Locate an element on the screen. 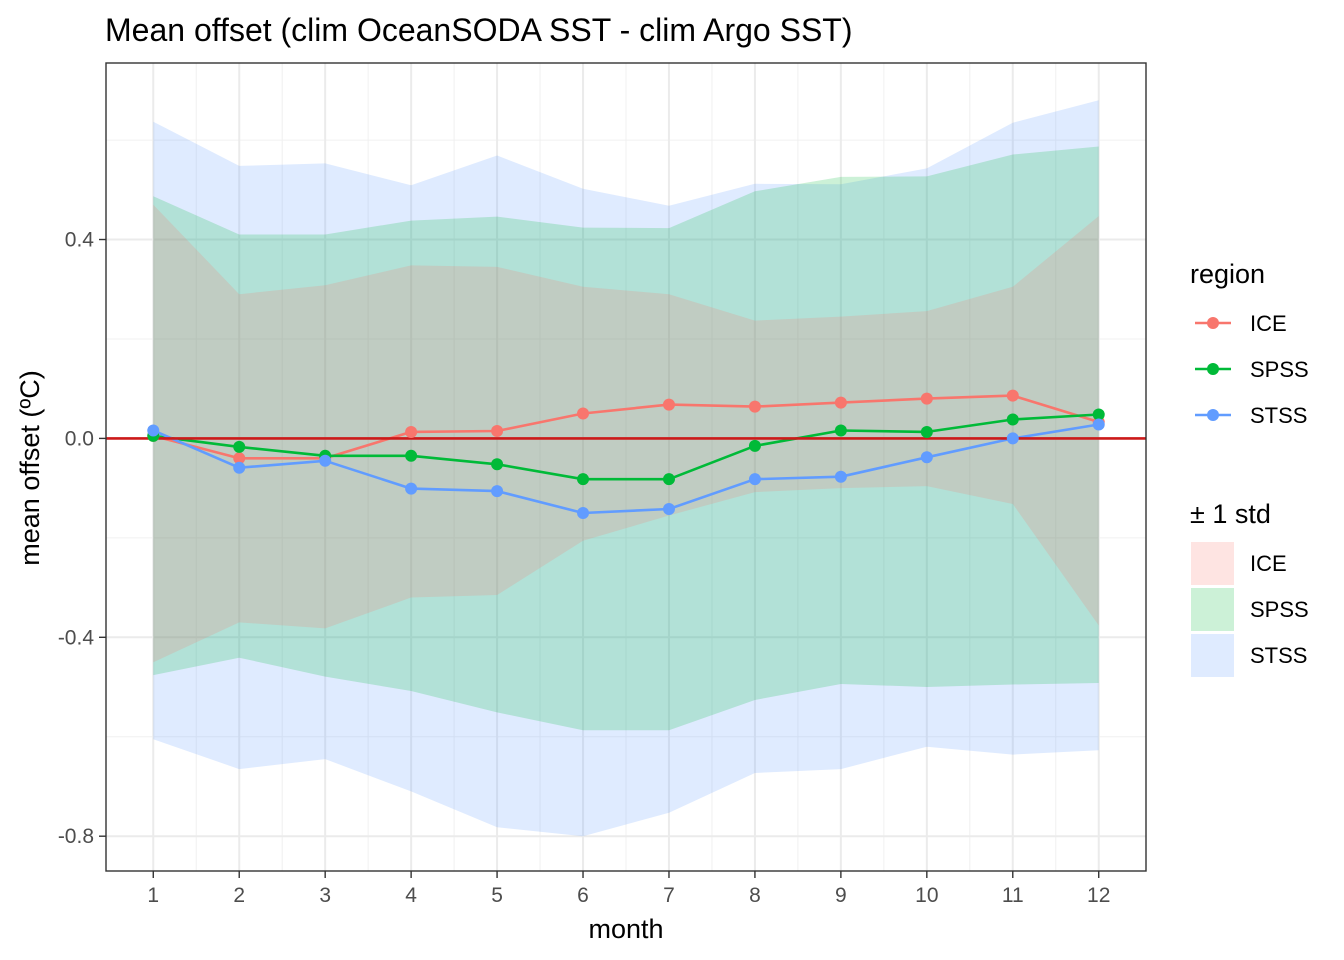 The image size is (1344, 960). x-tick-label: 3 is located at coordinates (325, 895).